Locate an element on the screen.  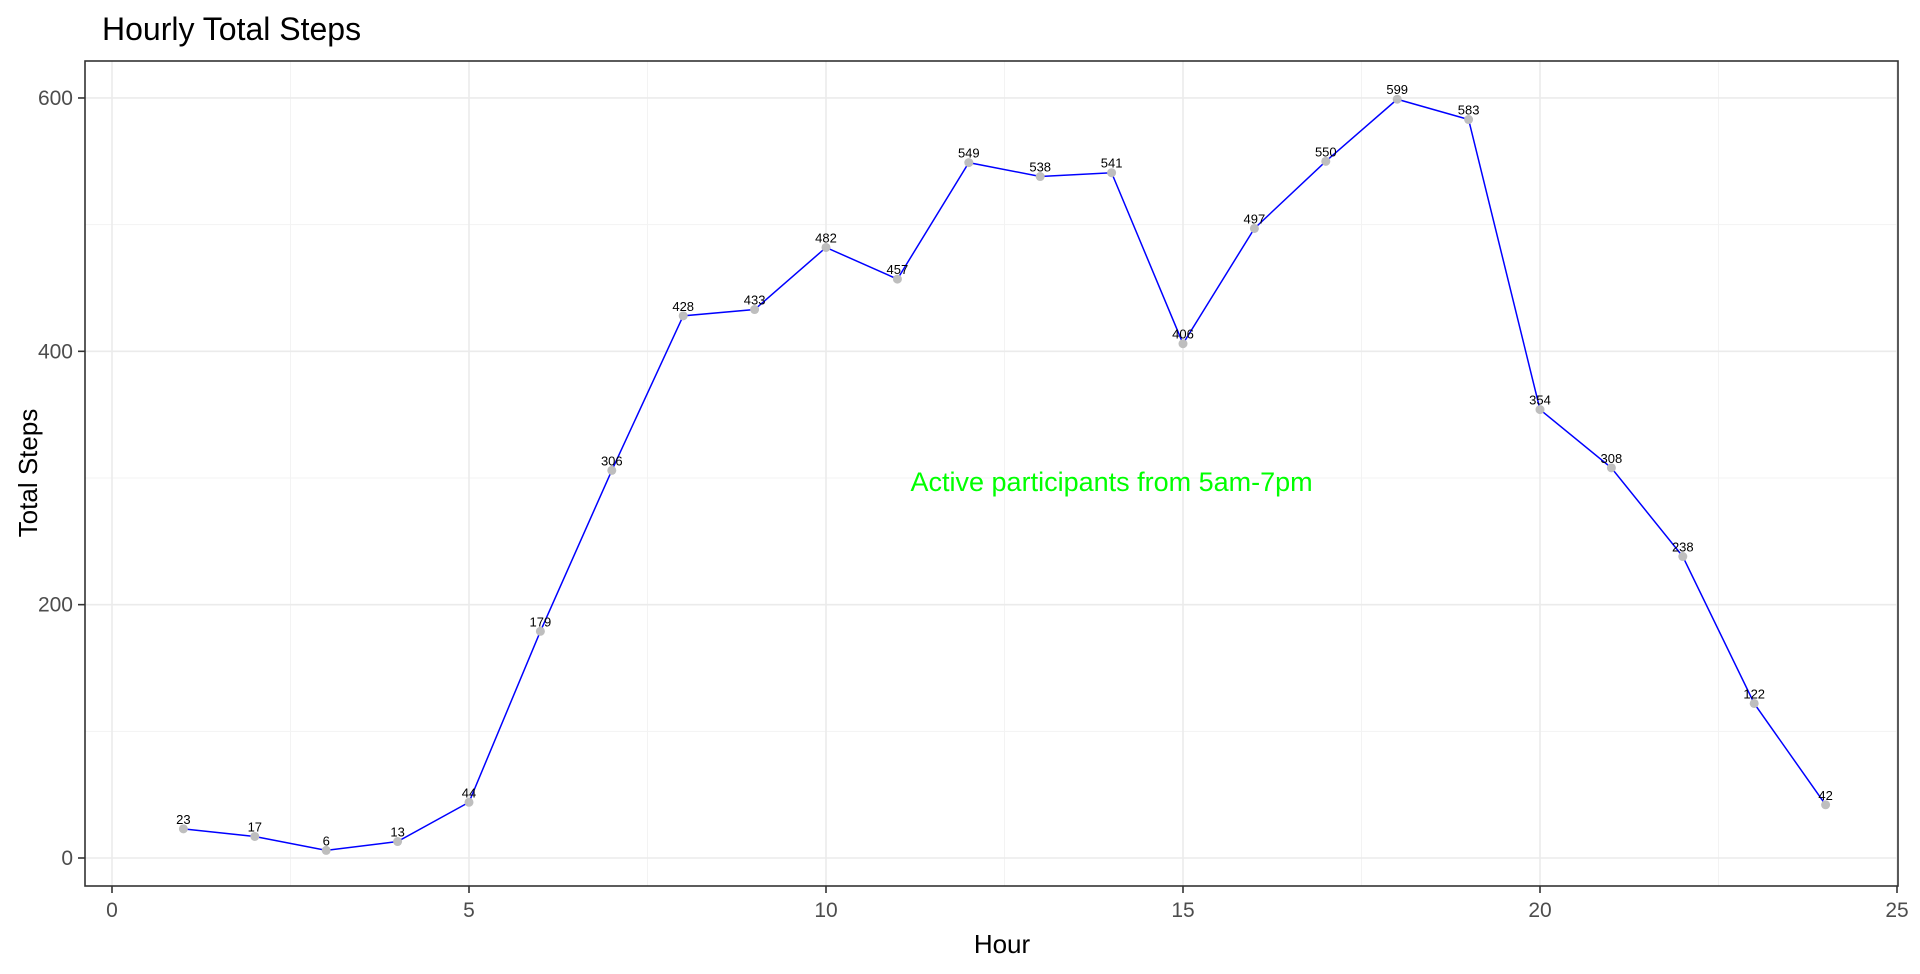
data-label: 583 is located at coordinates (1469, 110).